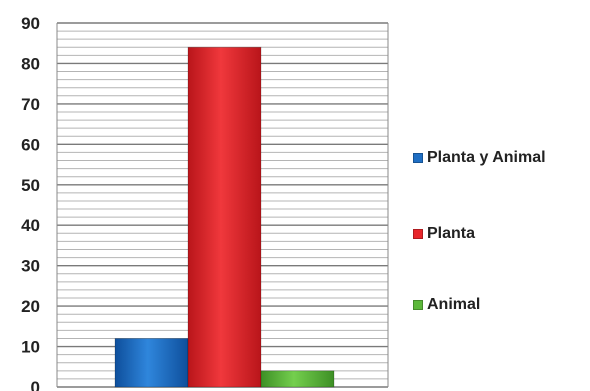 The height and width of the screenshot is (391, 590). I want to click on legend-label: Animal, so click(454, 304).